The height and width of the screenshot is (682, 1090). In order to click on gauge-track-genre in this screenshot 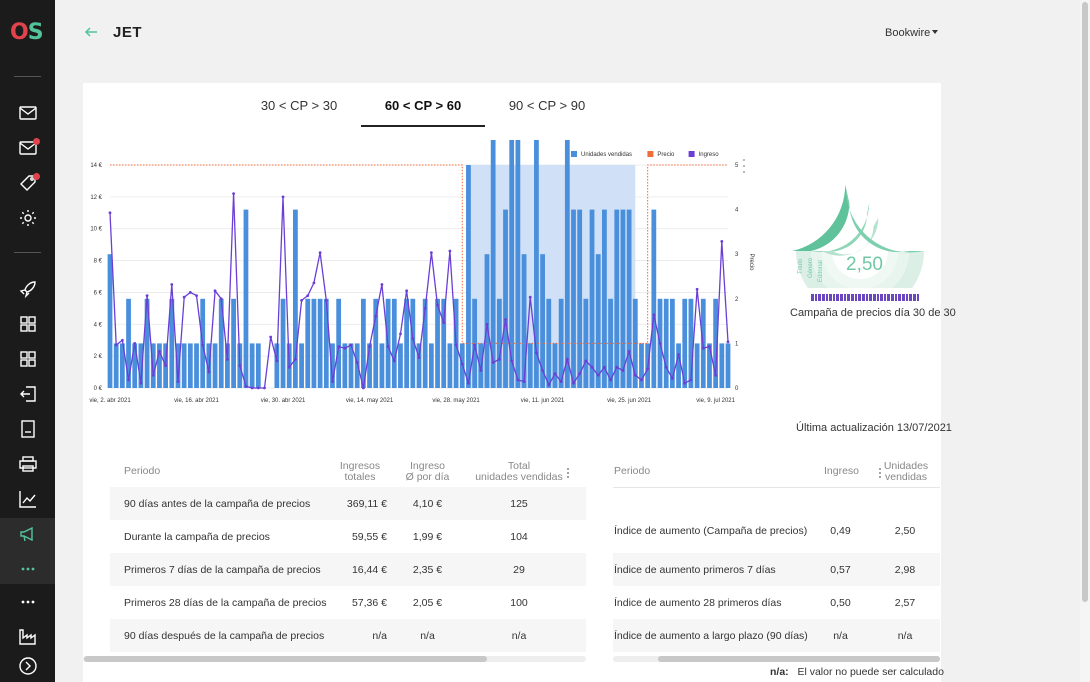, I will do `click(860, 269)`.